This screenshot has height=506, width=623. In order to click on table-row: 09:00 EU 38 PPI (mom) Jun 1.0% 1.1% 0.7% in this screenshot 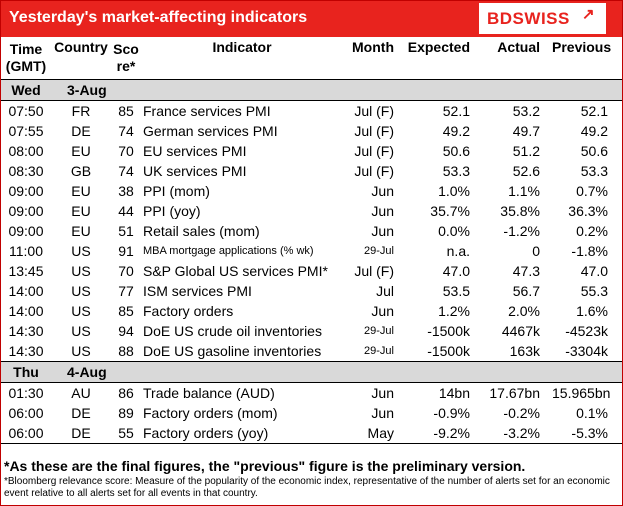, I will do `click(311, 191)`.